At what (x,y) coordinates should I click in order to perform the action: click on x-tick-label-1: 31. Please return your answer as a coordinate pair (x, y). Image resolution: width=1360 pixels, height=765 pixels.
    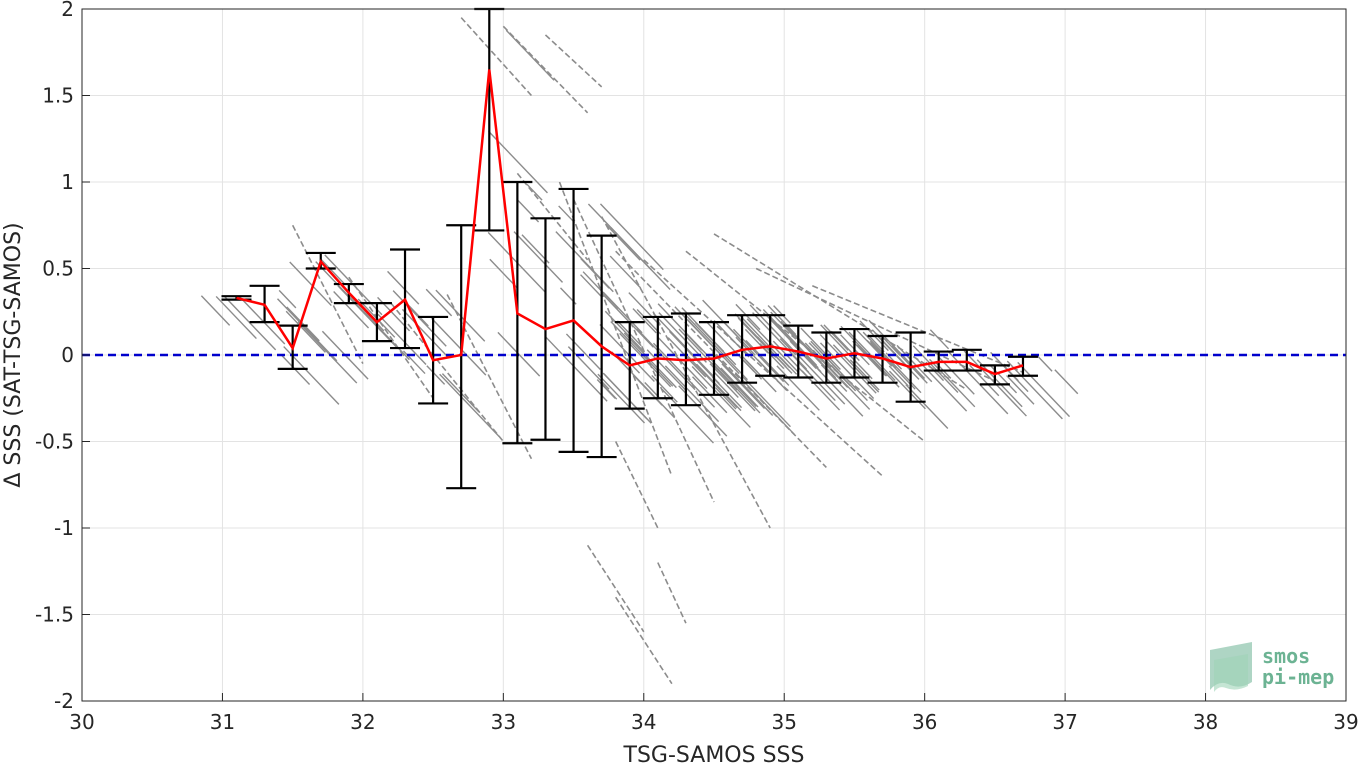
    Looking at the image, I should click on (222, 722).